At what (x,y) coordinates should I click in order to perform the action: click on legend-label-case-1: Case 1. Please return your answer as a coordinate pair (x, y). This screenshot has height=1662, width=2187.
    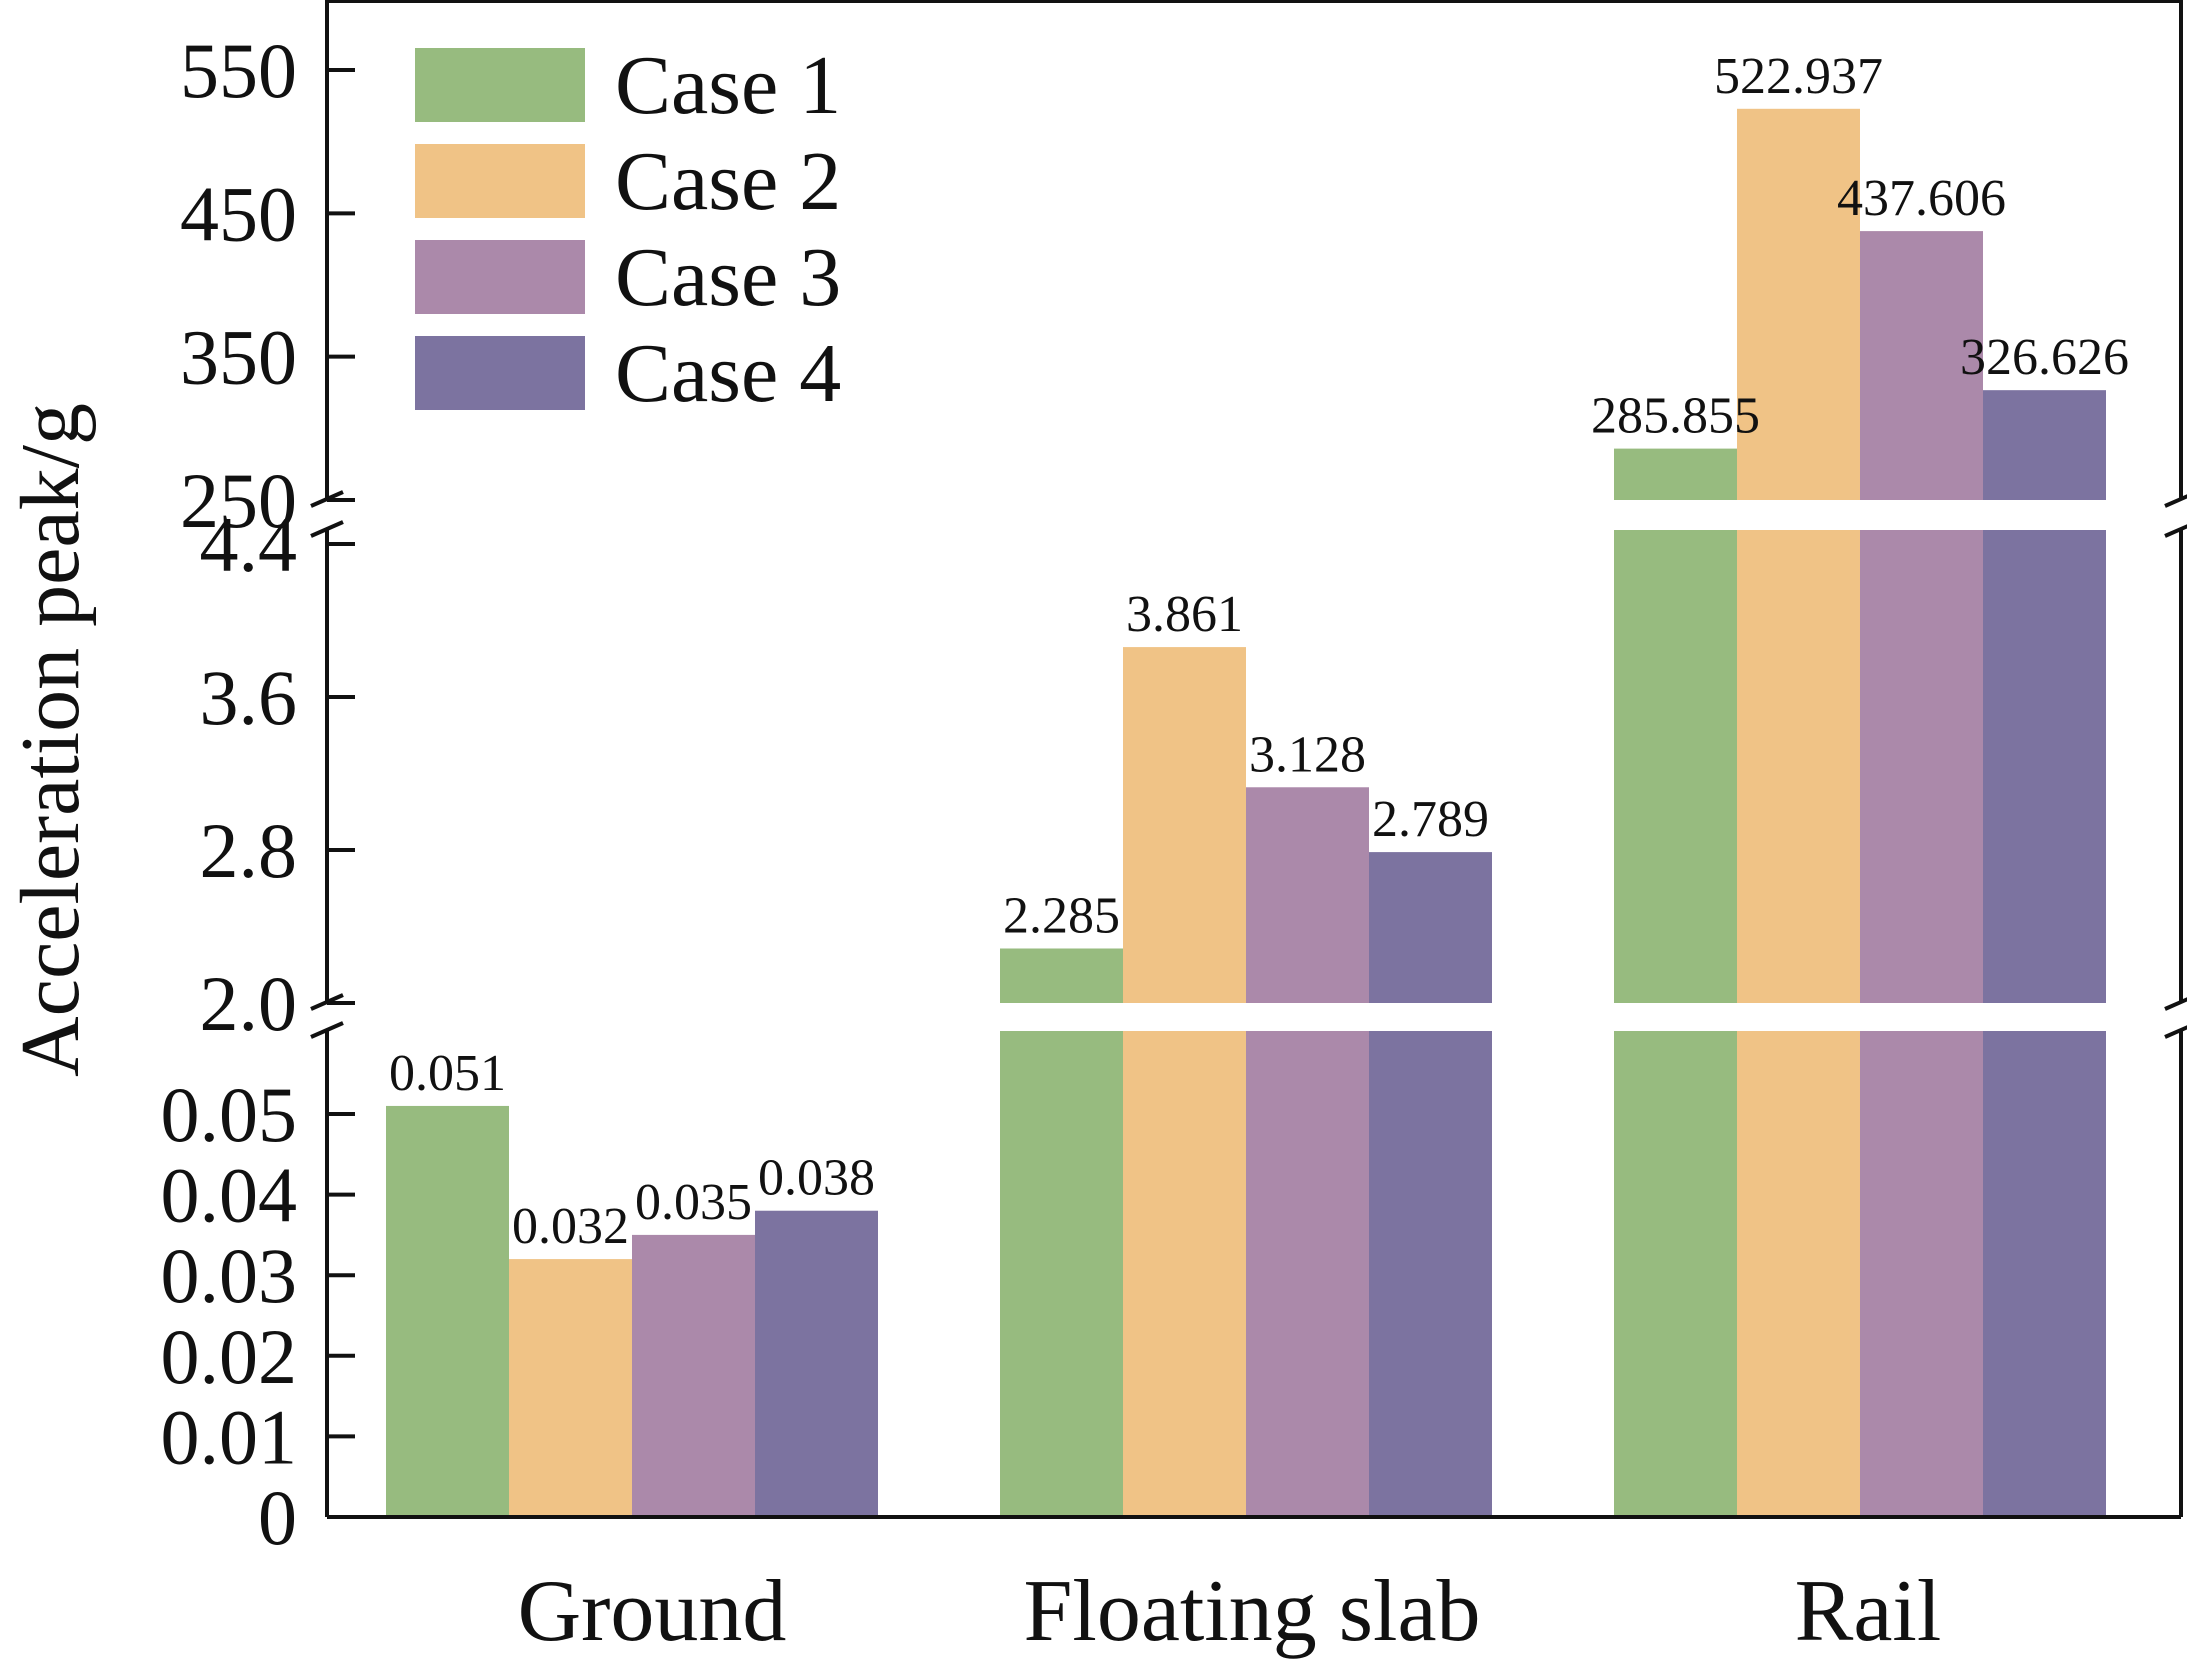
    Looking at the image, I should click on (728, 85).